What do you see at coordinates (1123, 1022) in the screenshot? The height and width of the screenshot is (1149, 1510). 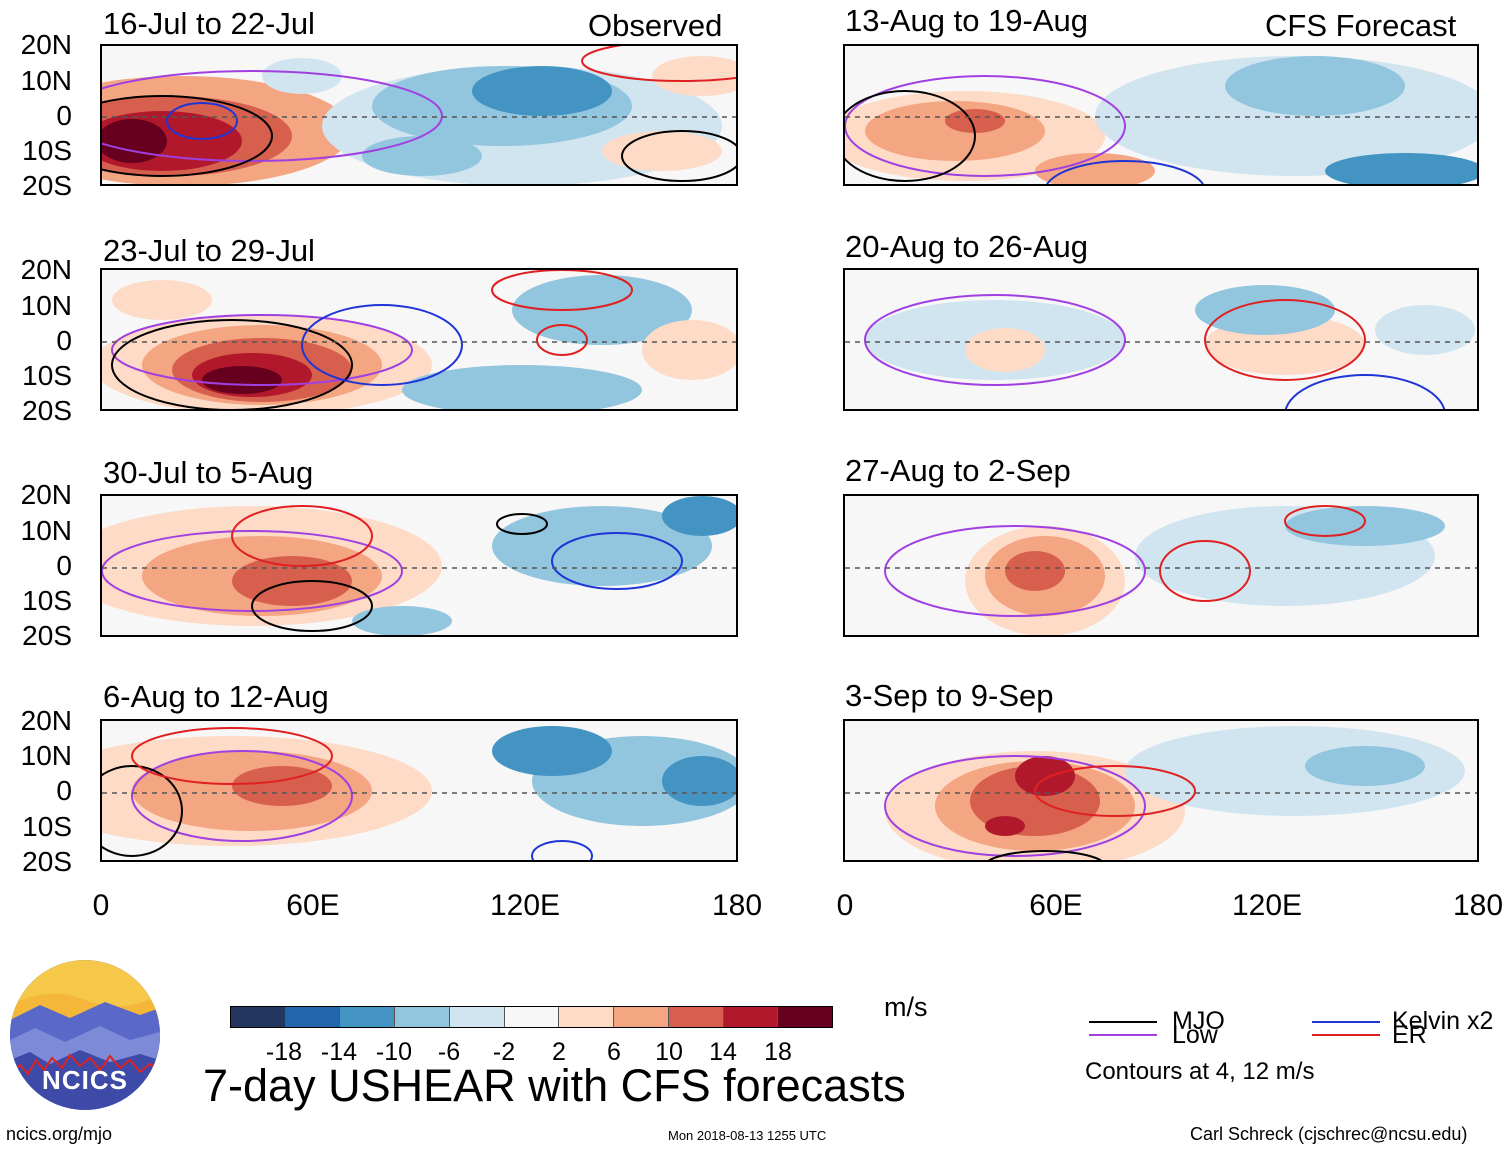 I see `legend-line-mjo` at bounding box center [1123, 1022].